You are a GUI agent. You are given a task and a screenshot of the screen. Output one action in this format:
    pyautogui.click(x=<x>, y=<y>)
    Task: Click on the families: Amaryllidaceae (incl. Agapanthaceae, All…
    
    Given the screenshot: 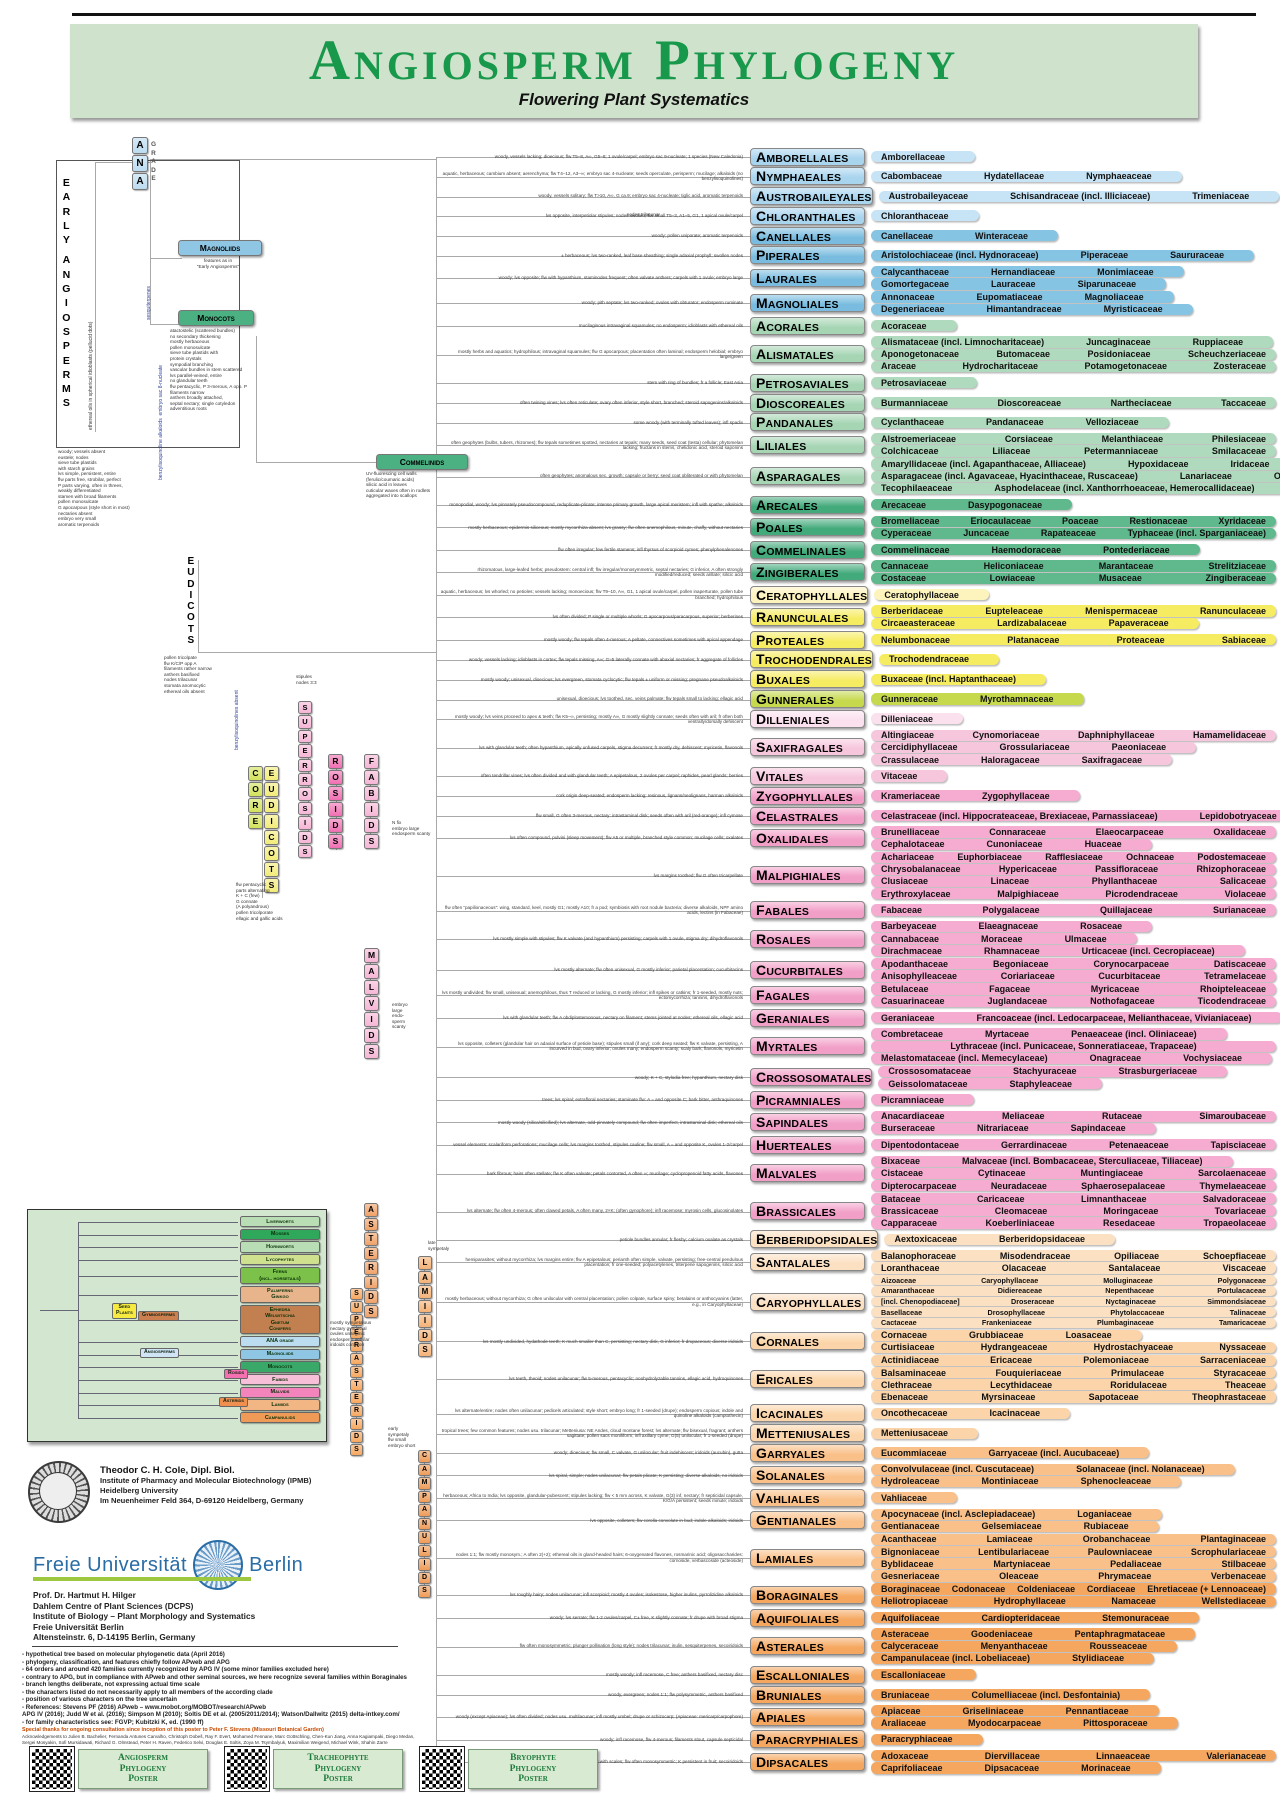 What is the action you would take?
    pyautogui.click(x=1075, y=476)
    